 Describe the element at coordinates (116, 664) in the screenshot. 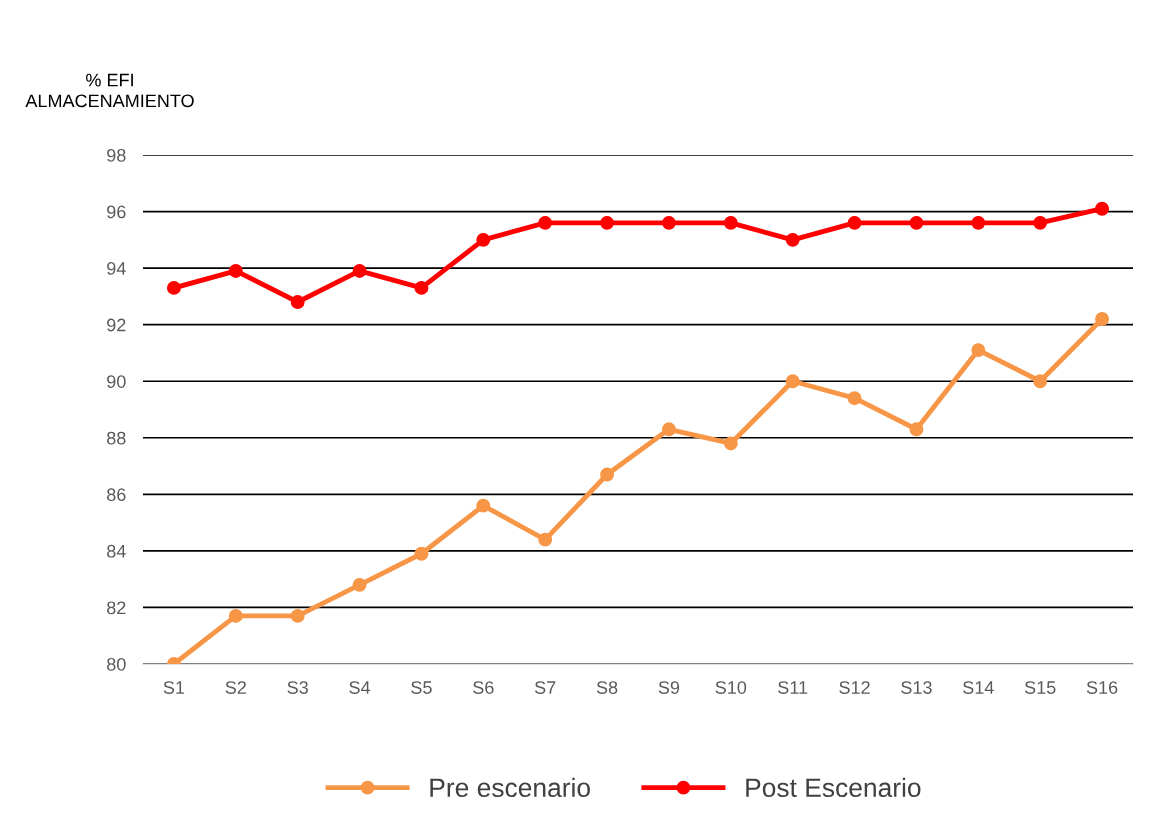

I see `y-tick-label: 80` at that location.